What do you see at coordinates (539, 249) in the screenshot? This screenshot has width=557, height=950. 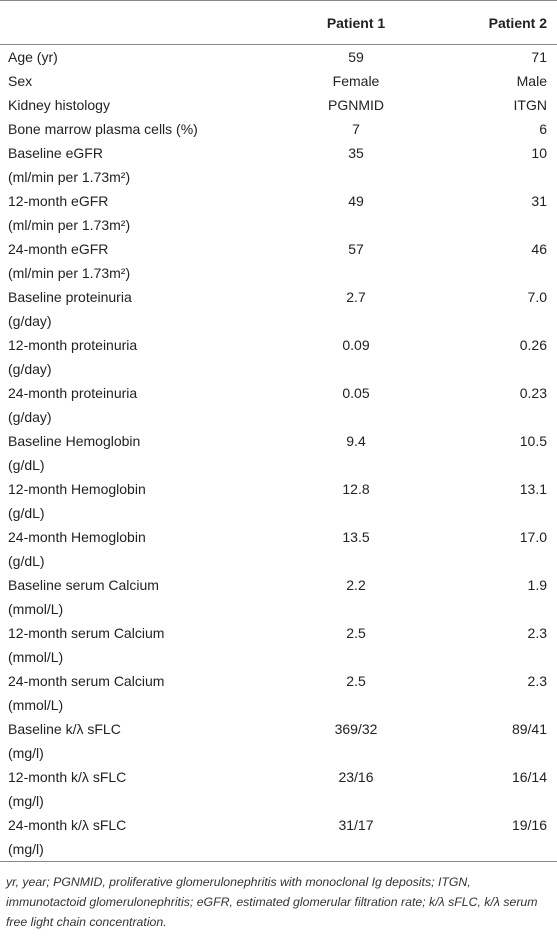 I see `value-cell: 46` at bounding box center [539, 249].